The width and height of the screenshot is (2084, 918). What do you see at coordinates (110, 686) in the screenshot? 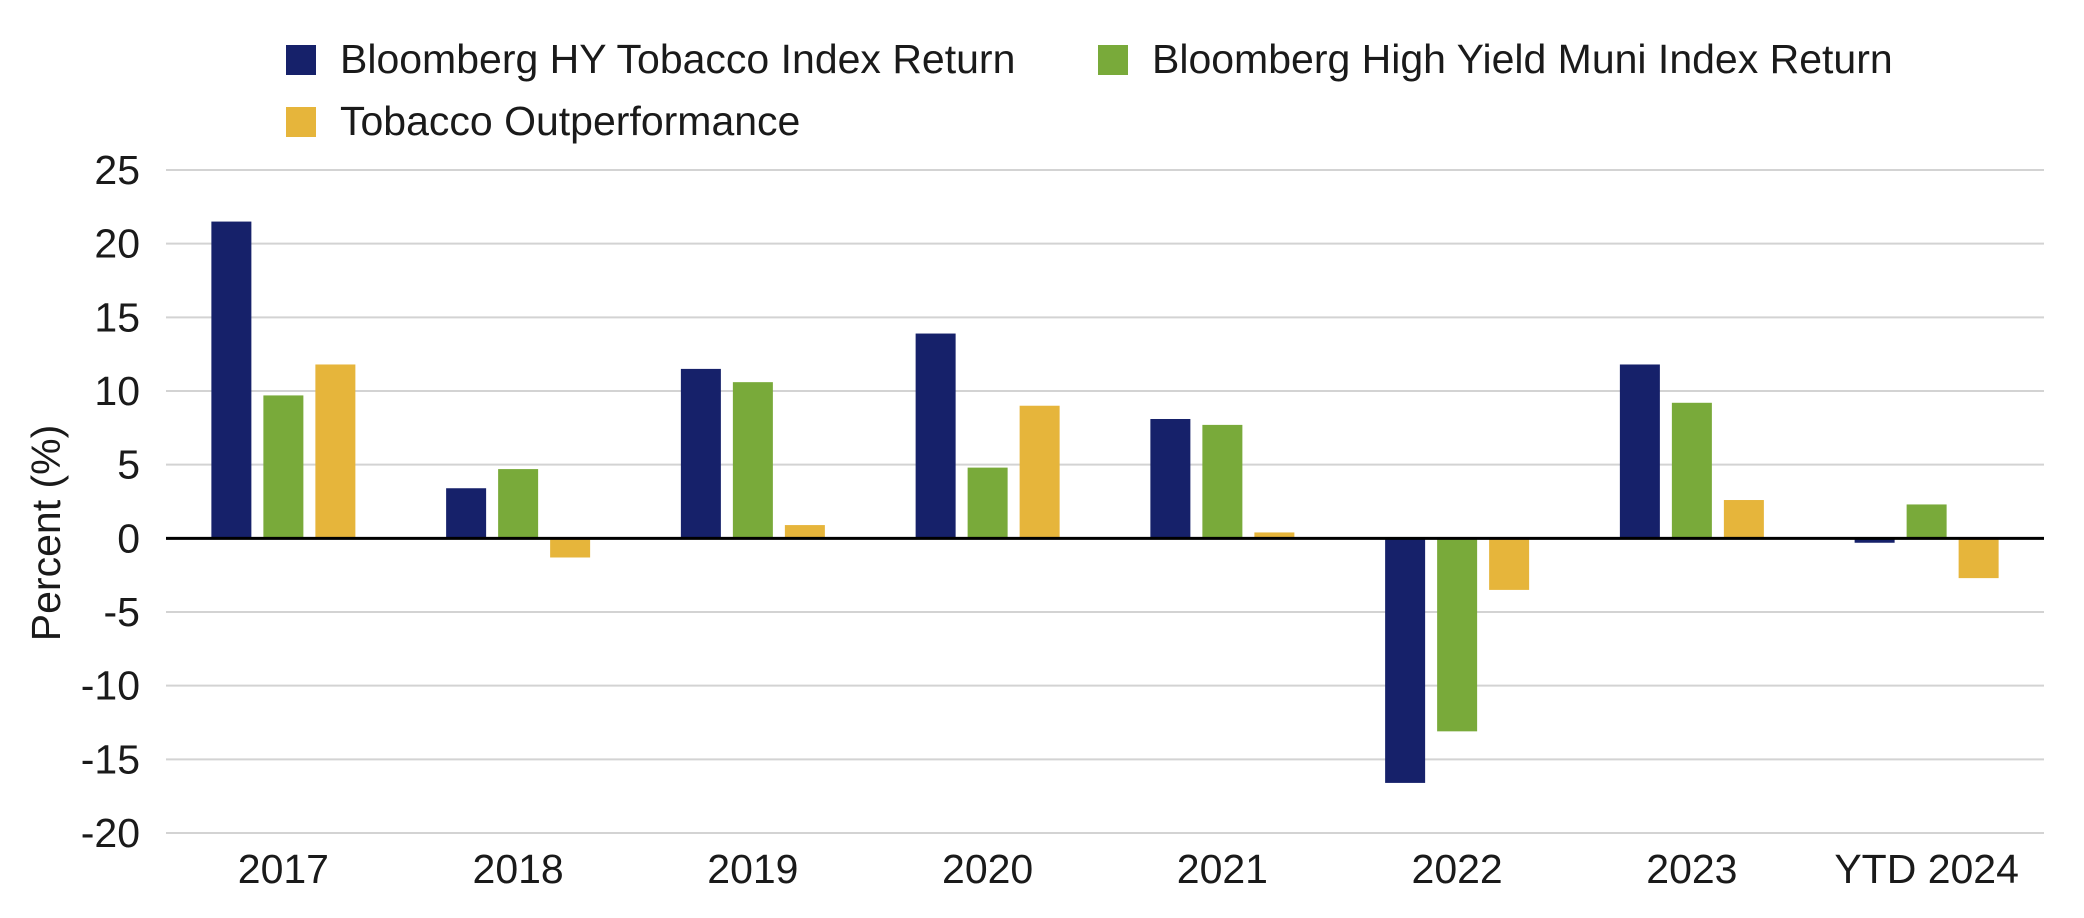
I see `y-tick-label: -10` at bounding box center [110, 686].